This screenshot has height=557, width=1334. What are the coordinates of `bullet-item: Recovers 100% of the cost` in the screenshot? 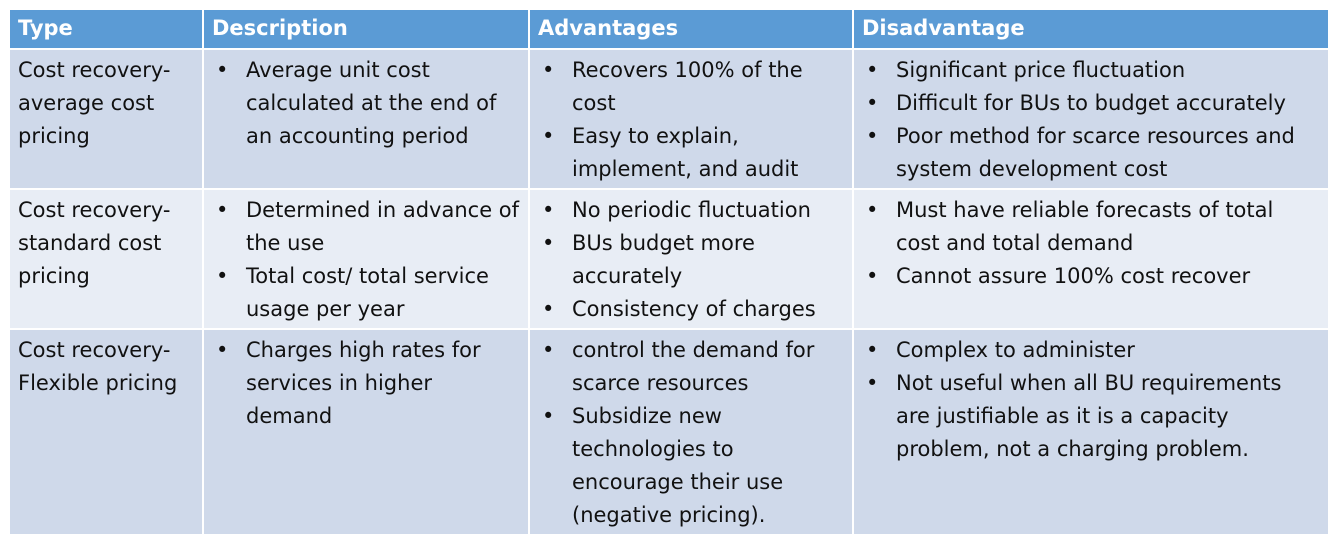 It's located at (691, 87).